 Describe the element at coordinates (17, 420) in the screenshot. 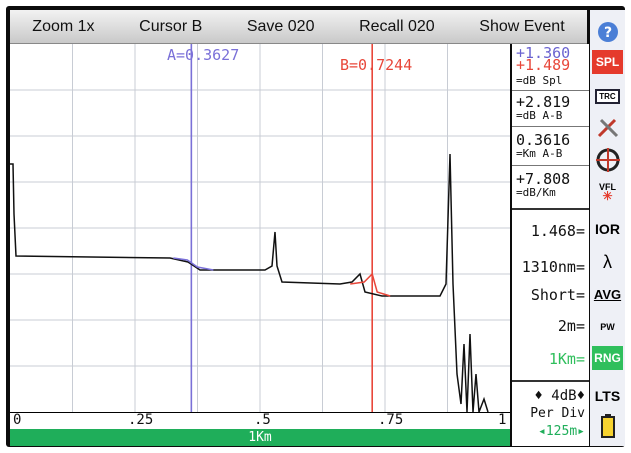

I see `x-tick-label: 0` at that location.